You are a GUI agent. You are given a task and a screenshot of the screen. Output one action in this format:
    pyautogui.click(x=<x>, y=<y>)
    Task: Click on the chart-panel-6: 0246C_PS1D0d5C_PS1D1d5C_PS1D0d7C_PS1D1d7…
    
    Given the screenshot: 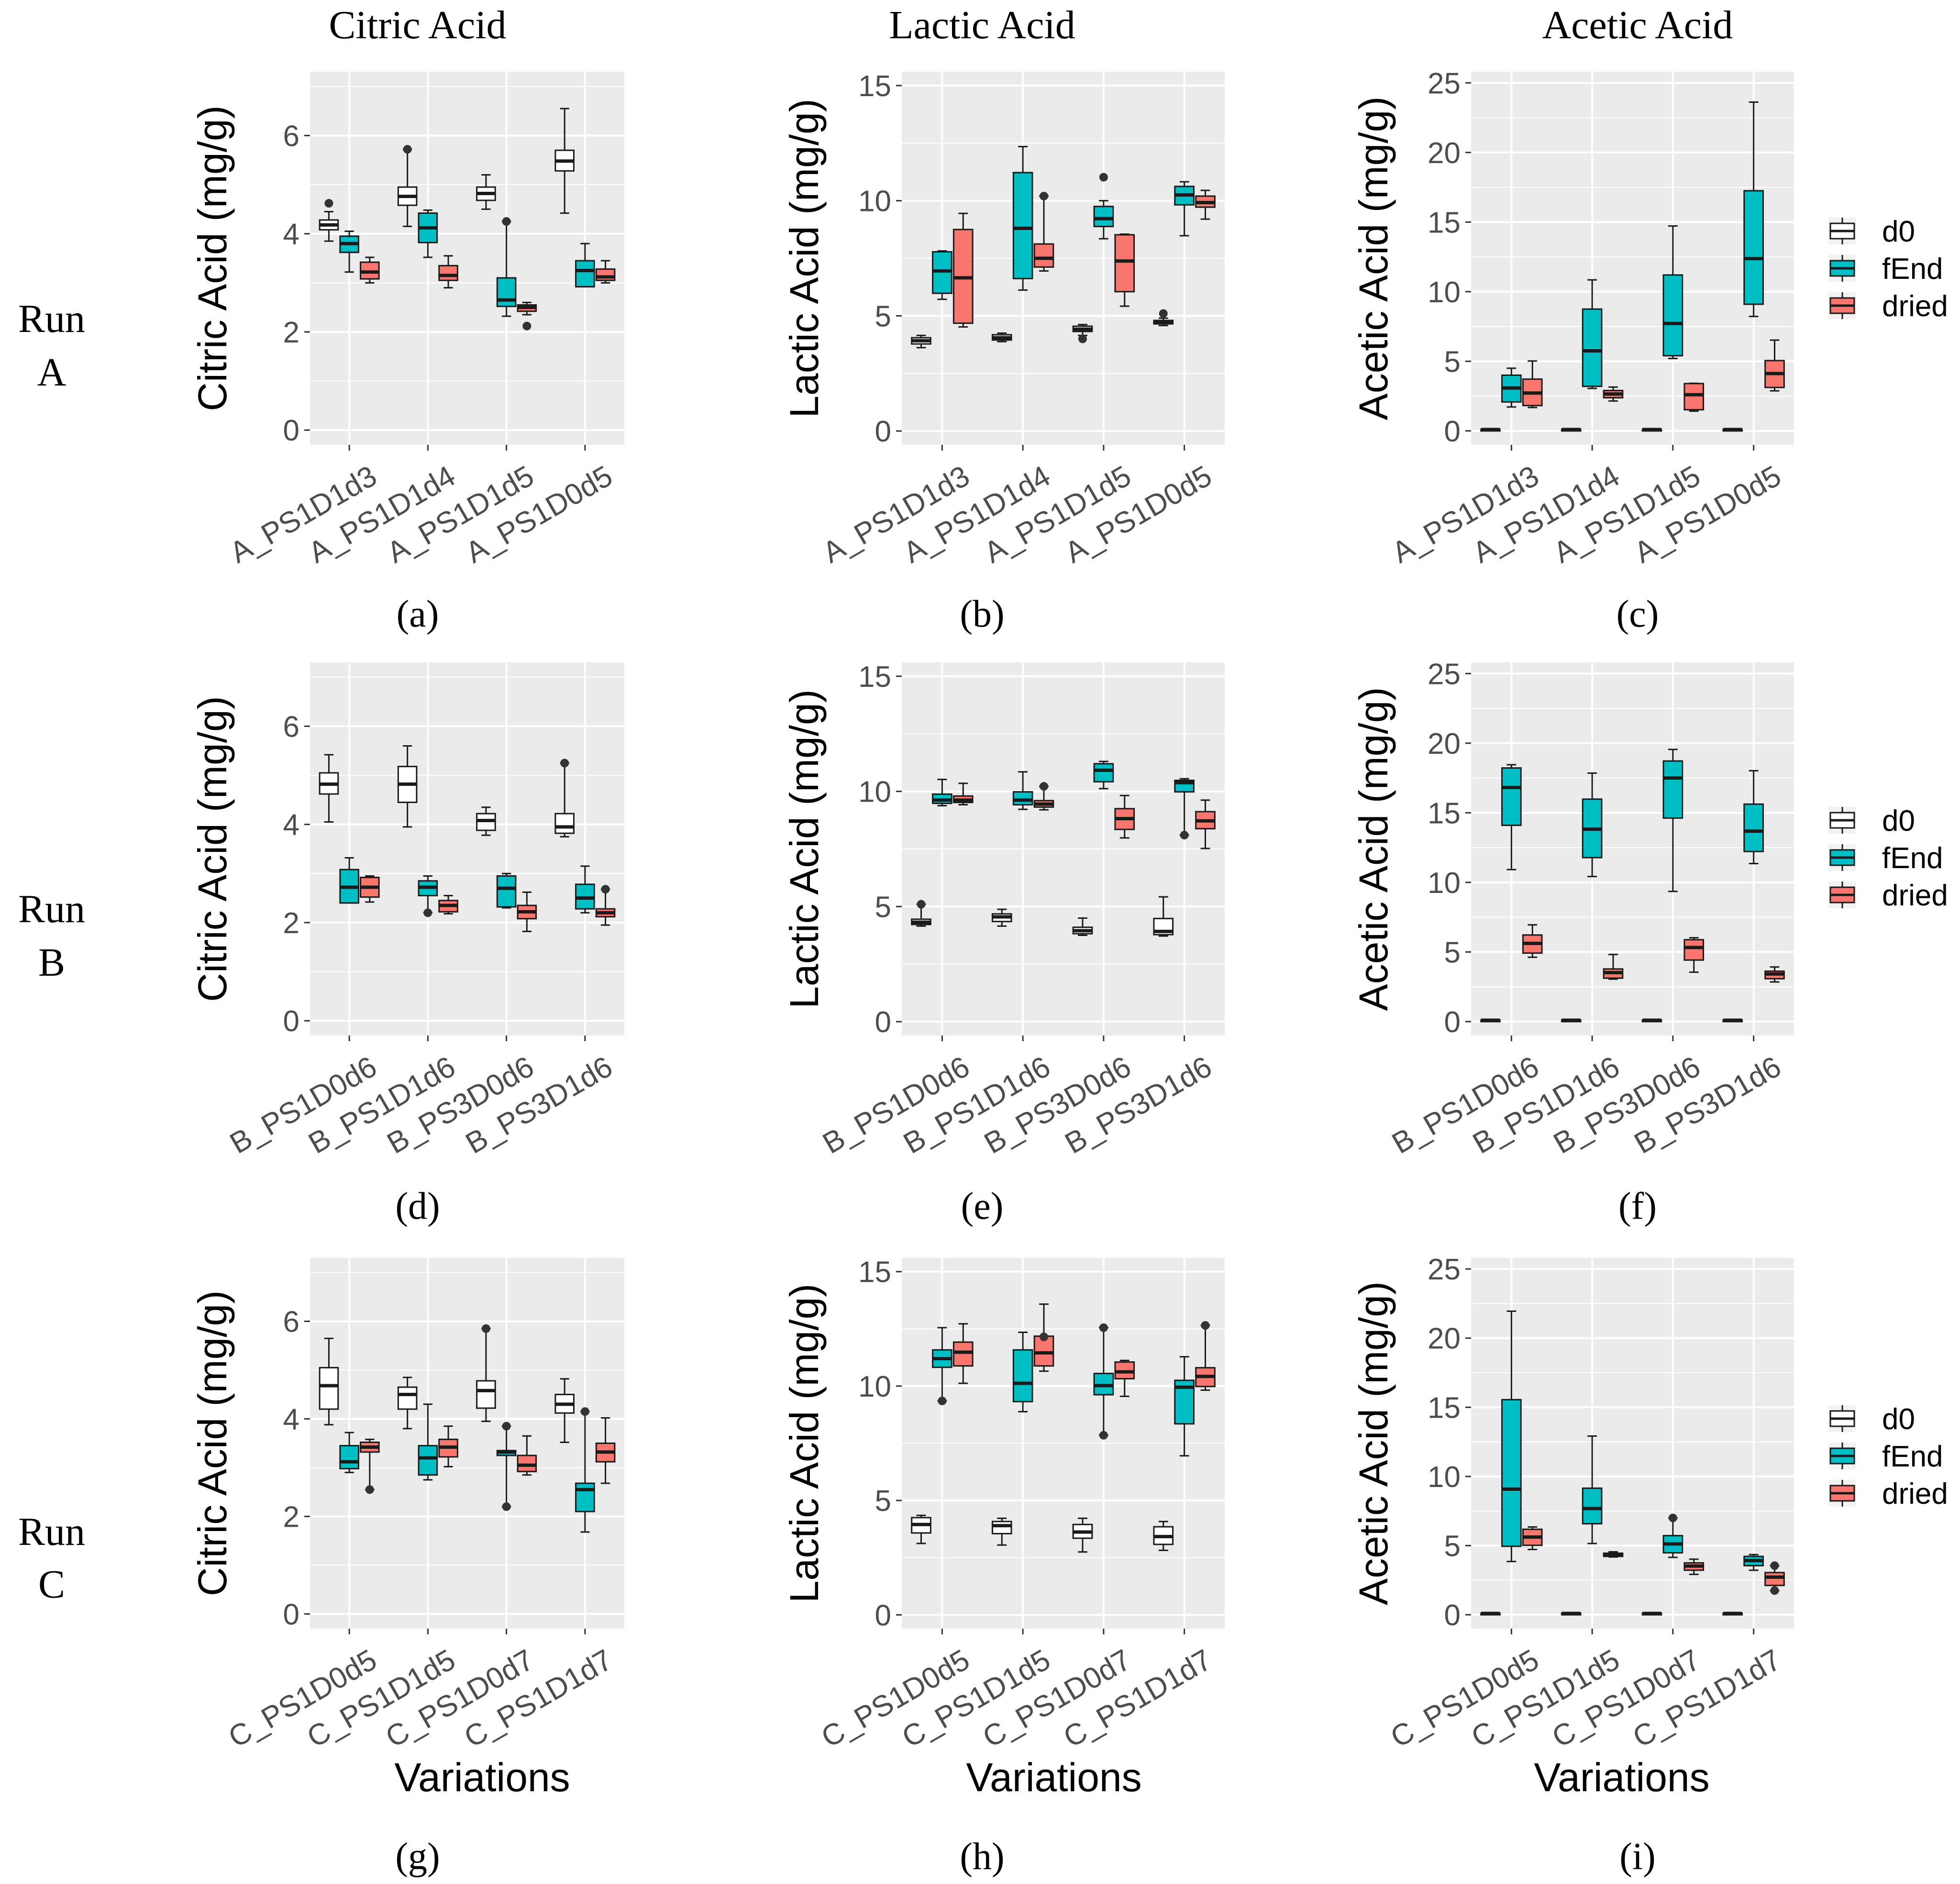 What is the action you would take?
    pyautogui.click(x=407, y=1506)
    